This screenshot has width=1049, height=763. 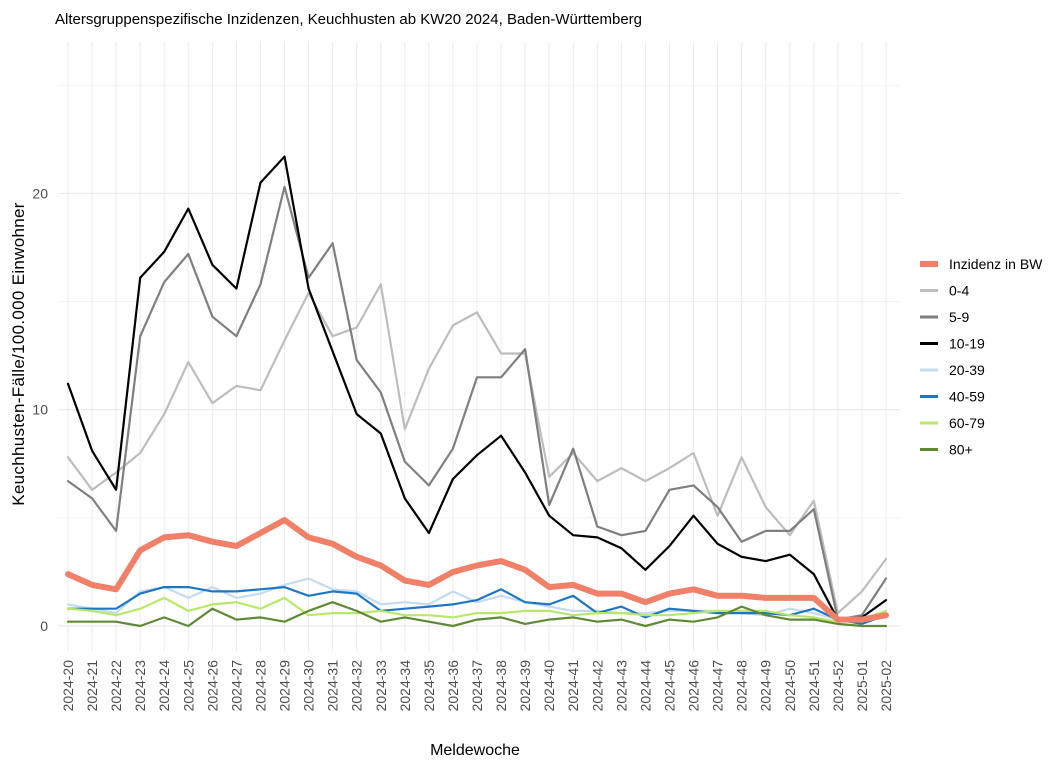 What do you see at coordinates (188, 686) in the screenshot?
I see `x-tick-label: 2024-25` at bounding box center [188, 686].